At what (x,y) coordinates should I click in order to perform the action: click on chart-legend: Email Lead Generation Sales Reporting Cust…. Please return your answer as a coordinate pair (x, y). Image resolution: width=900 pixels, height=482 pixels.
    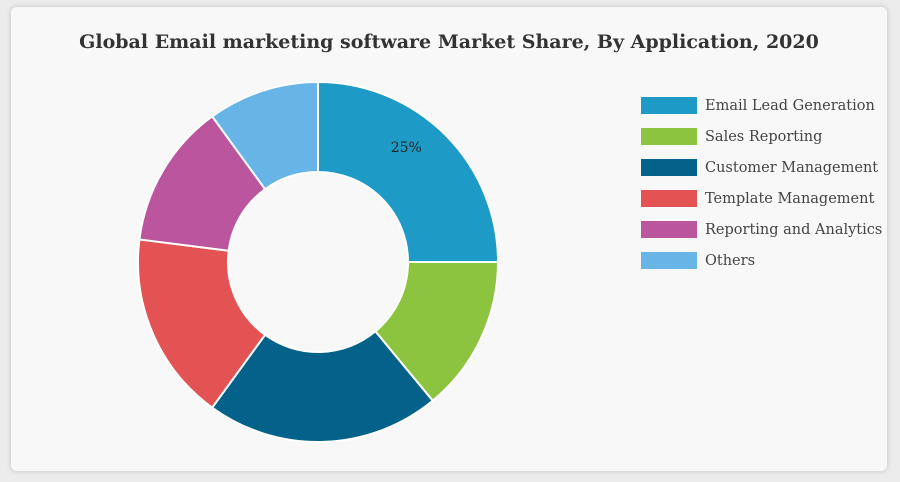
    Looking at the image, I should click on (761, 183).